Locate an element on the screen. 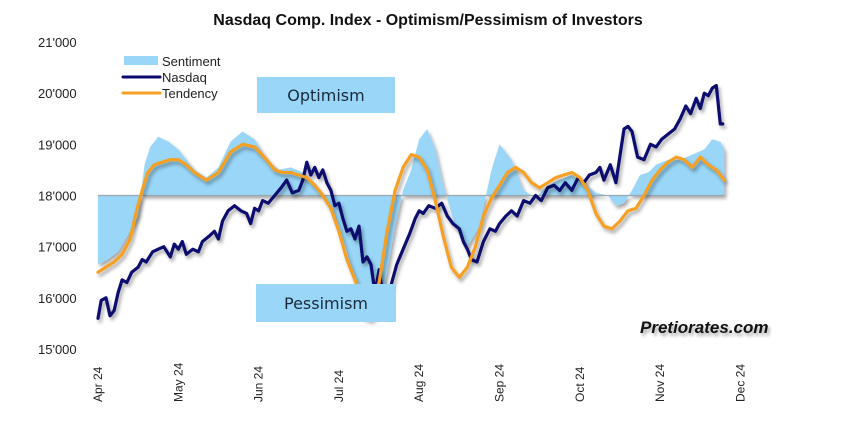 The image size is (856, 421). pessimism-box-background is located at coordinates (326, 303).